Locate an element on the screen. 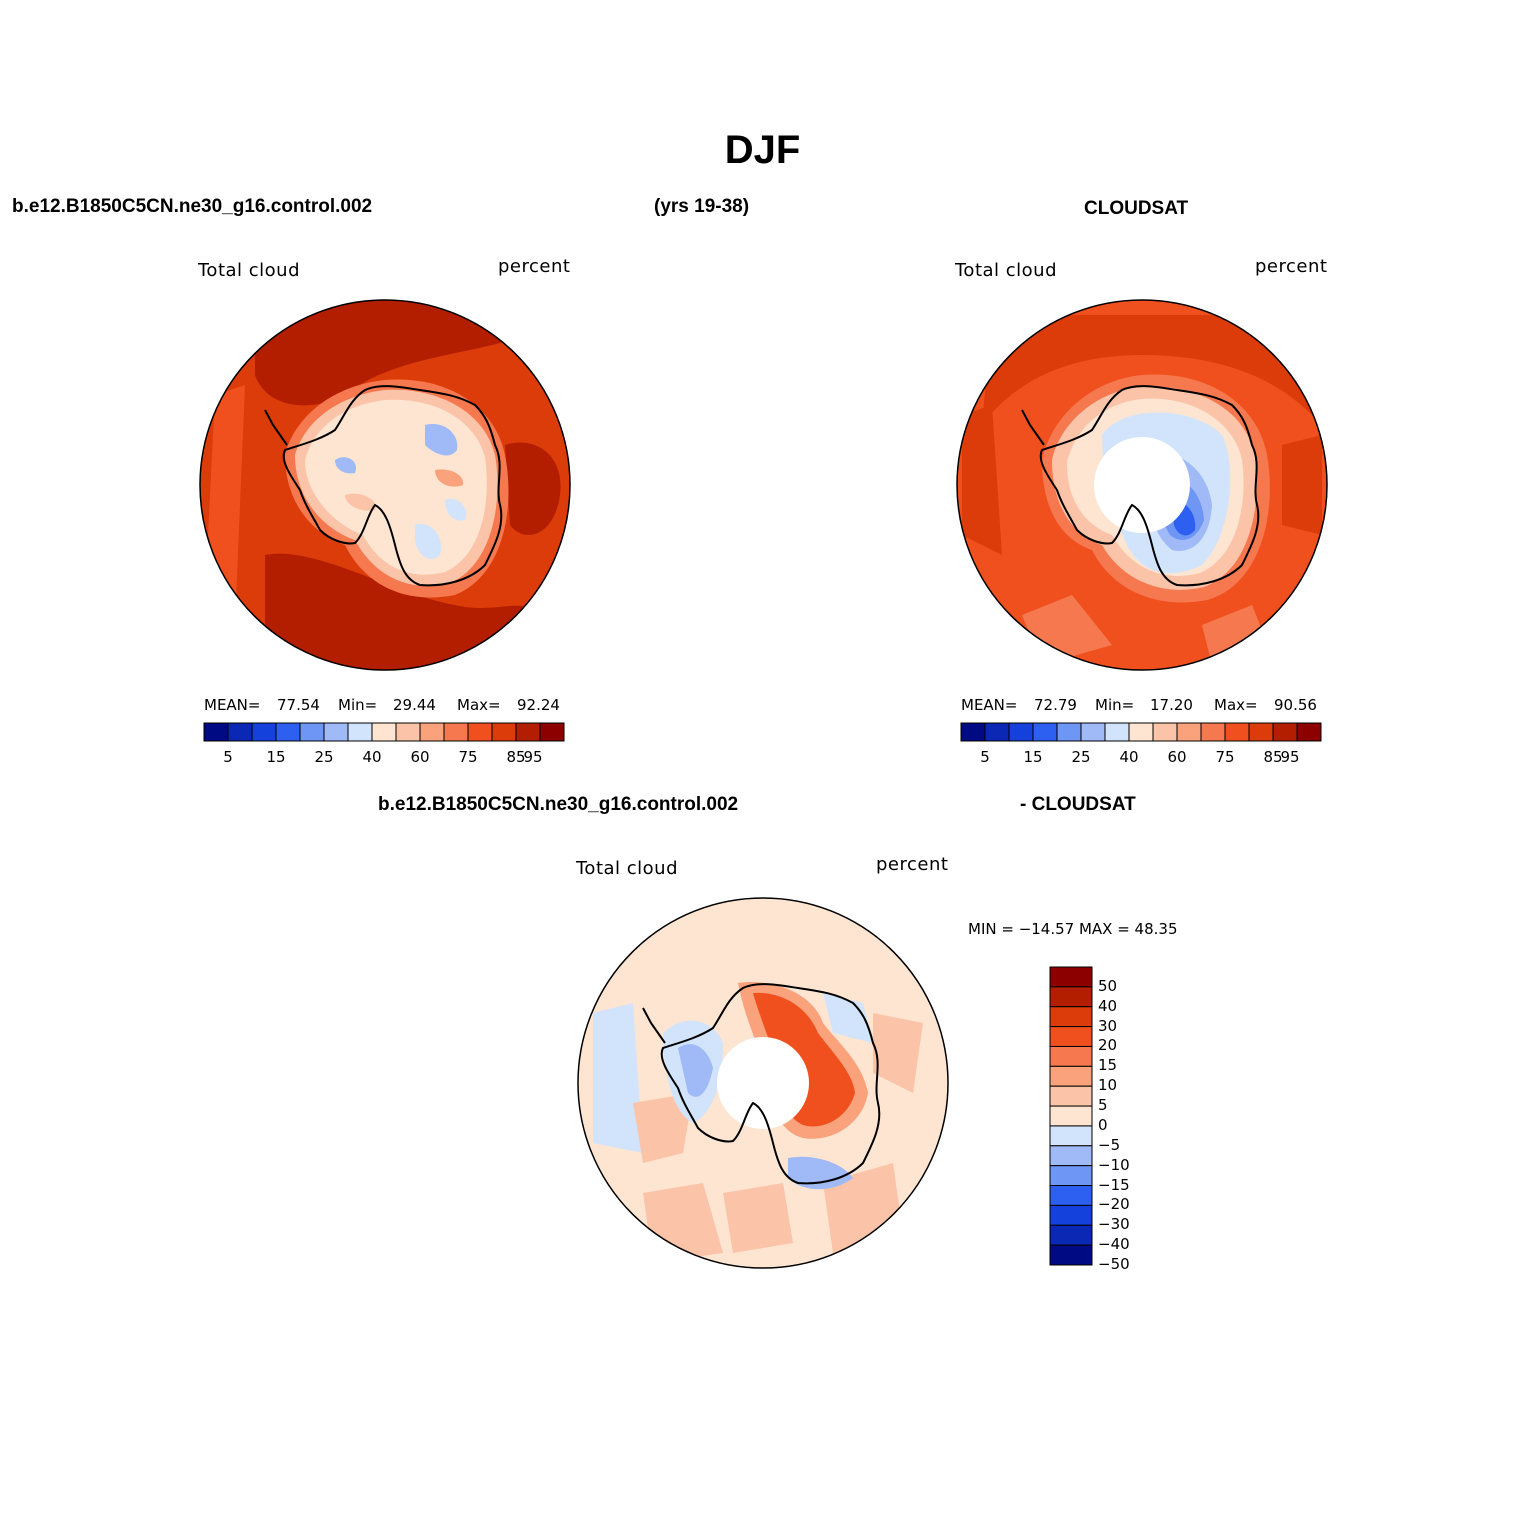 The width and height of the screenshot is (1525, 1525). colorbar-tick-label: −30 is located at coordinates (1114, 1224).